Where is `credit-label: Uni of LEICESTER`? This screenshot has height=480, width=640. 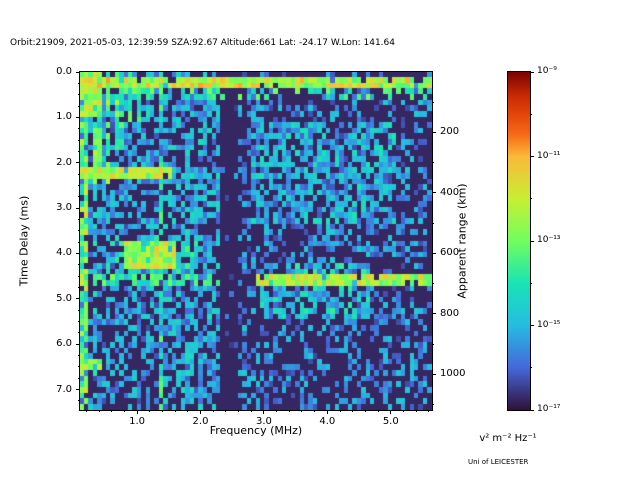 credit-label: Uni of LEICESTER is located at coordinates (498, 462).